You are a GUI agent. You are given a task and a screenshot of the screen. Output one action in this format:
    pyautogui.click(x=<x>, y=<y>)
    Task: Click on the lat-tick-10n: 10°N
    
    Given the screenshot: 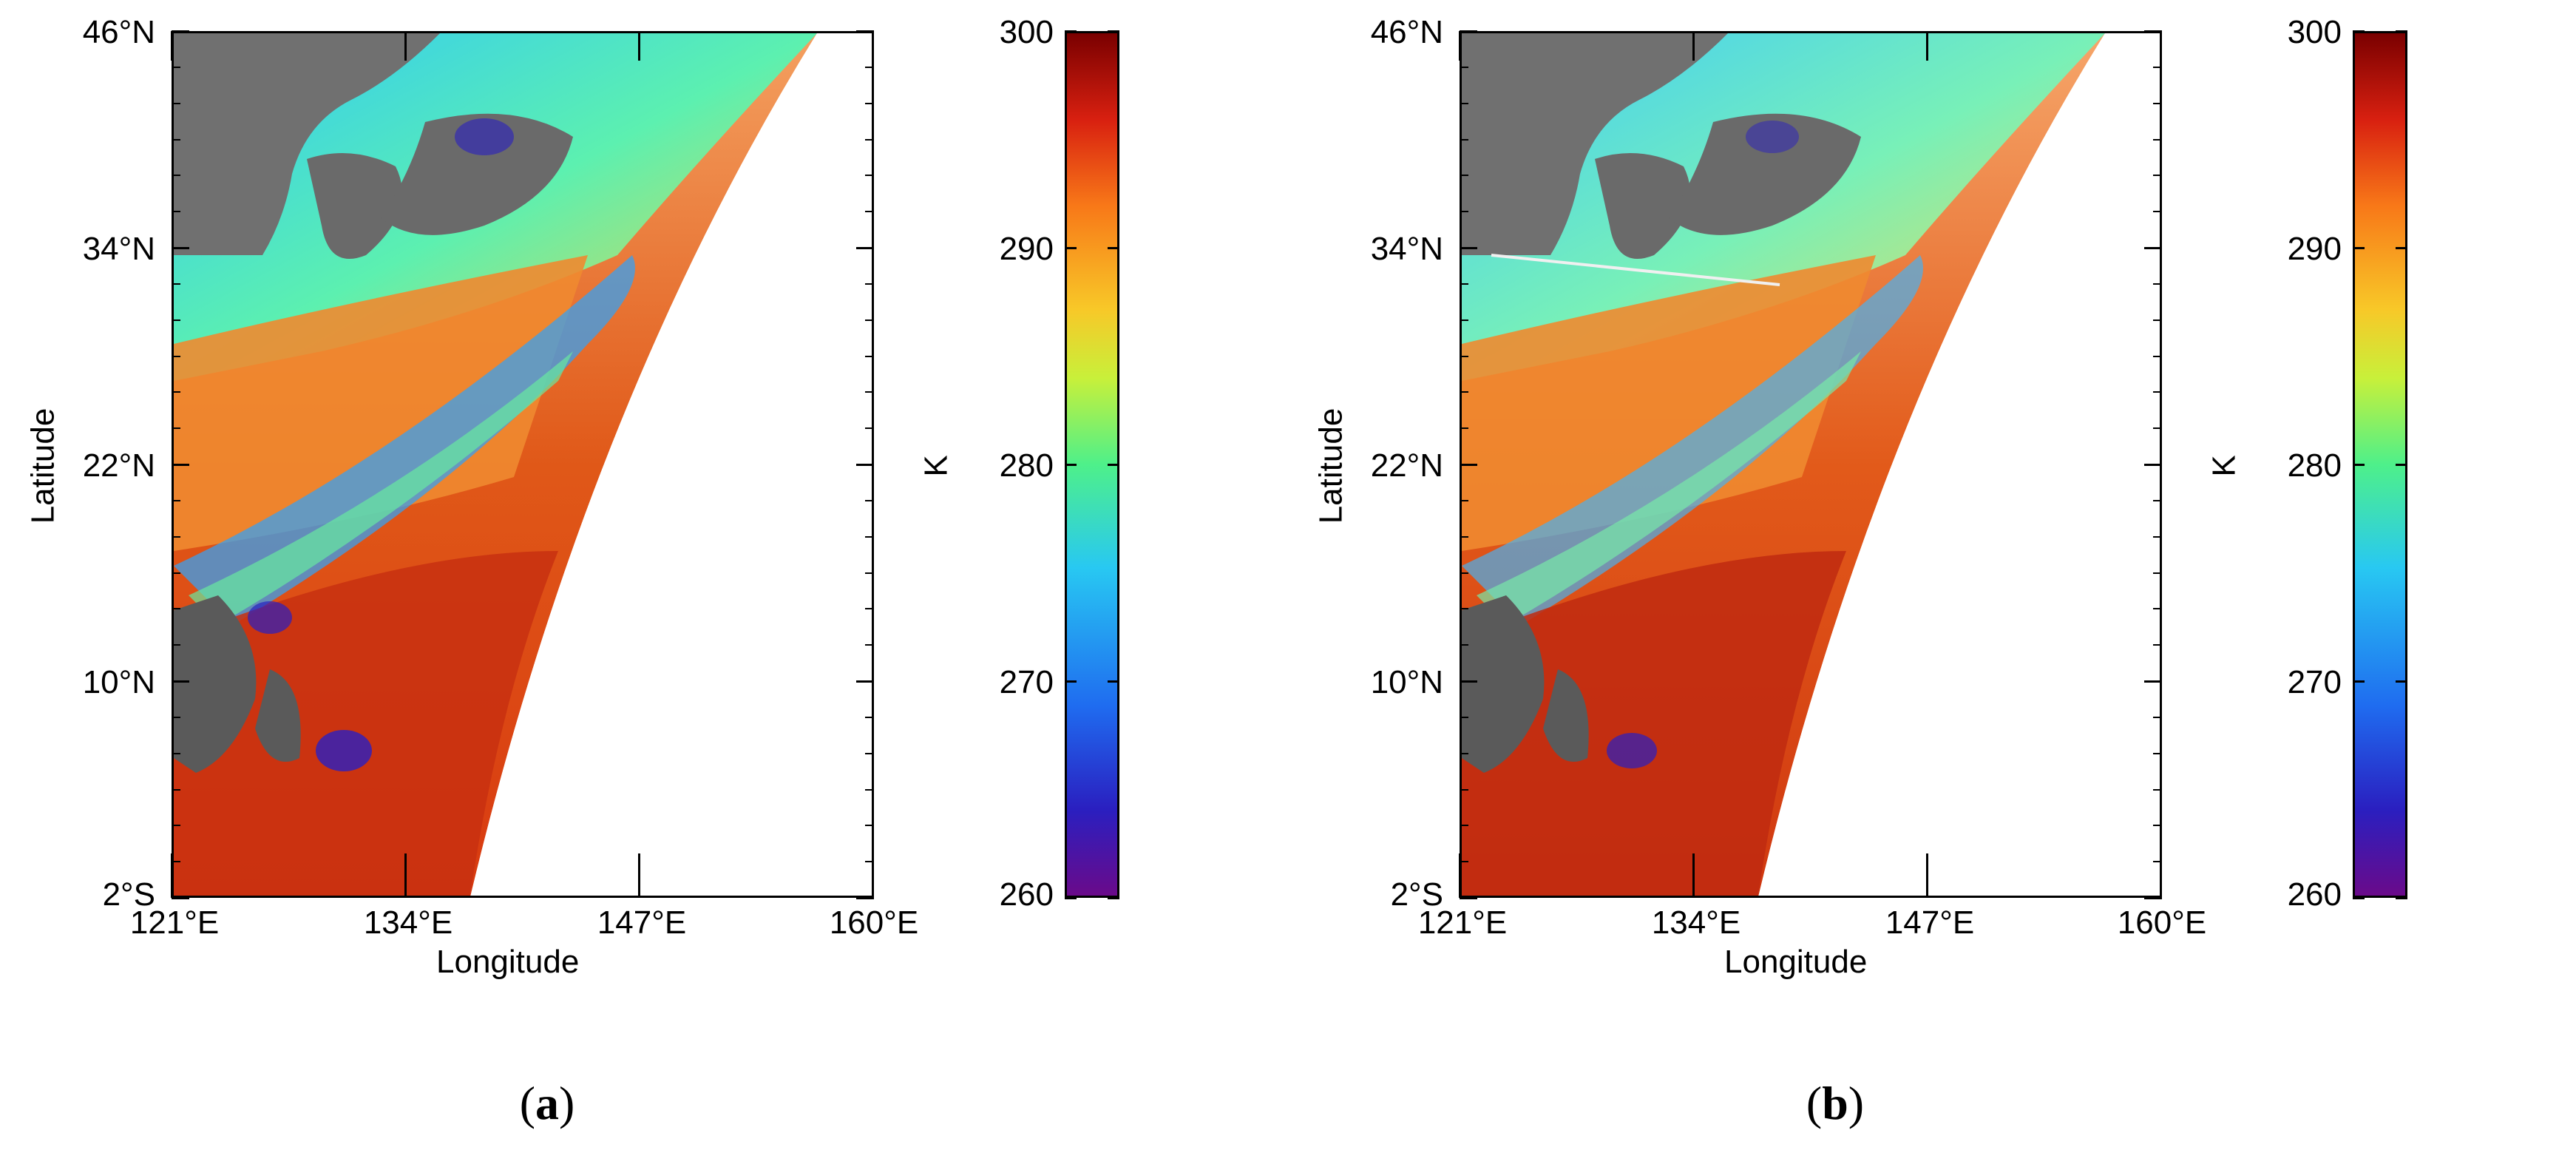 What is the action you would take?
    pyautogui.click(x=118, y=682)
    